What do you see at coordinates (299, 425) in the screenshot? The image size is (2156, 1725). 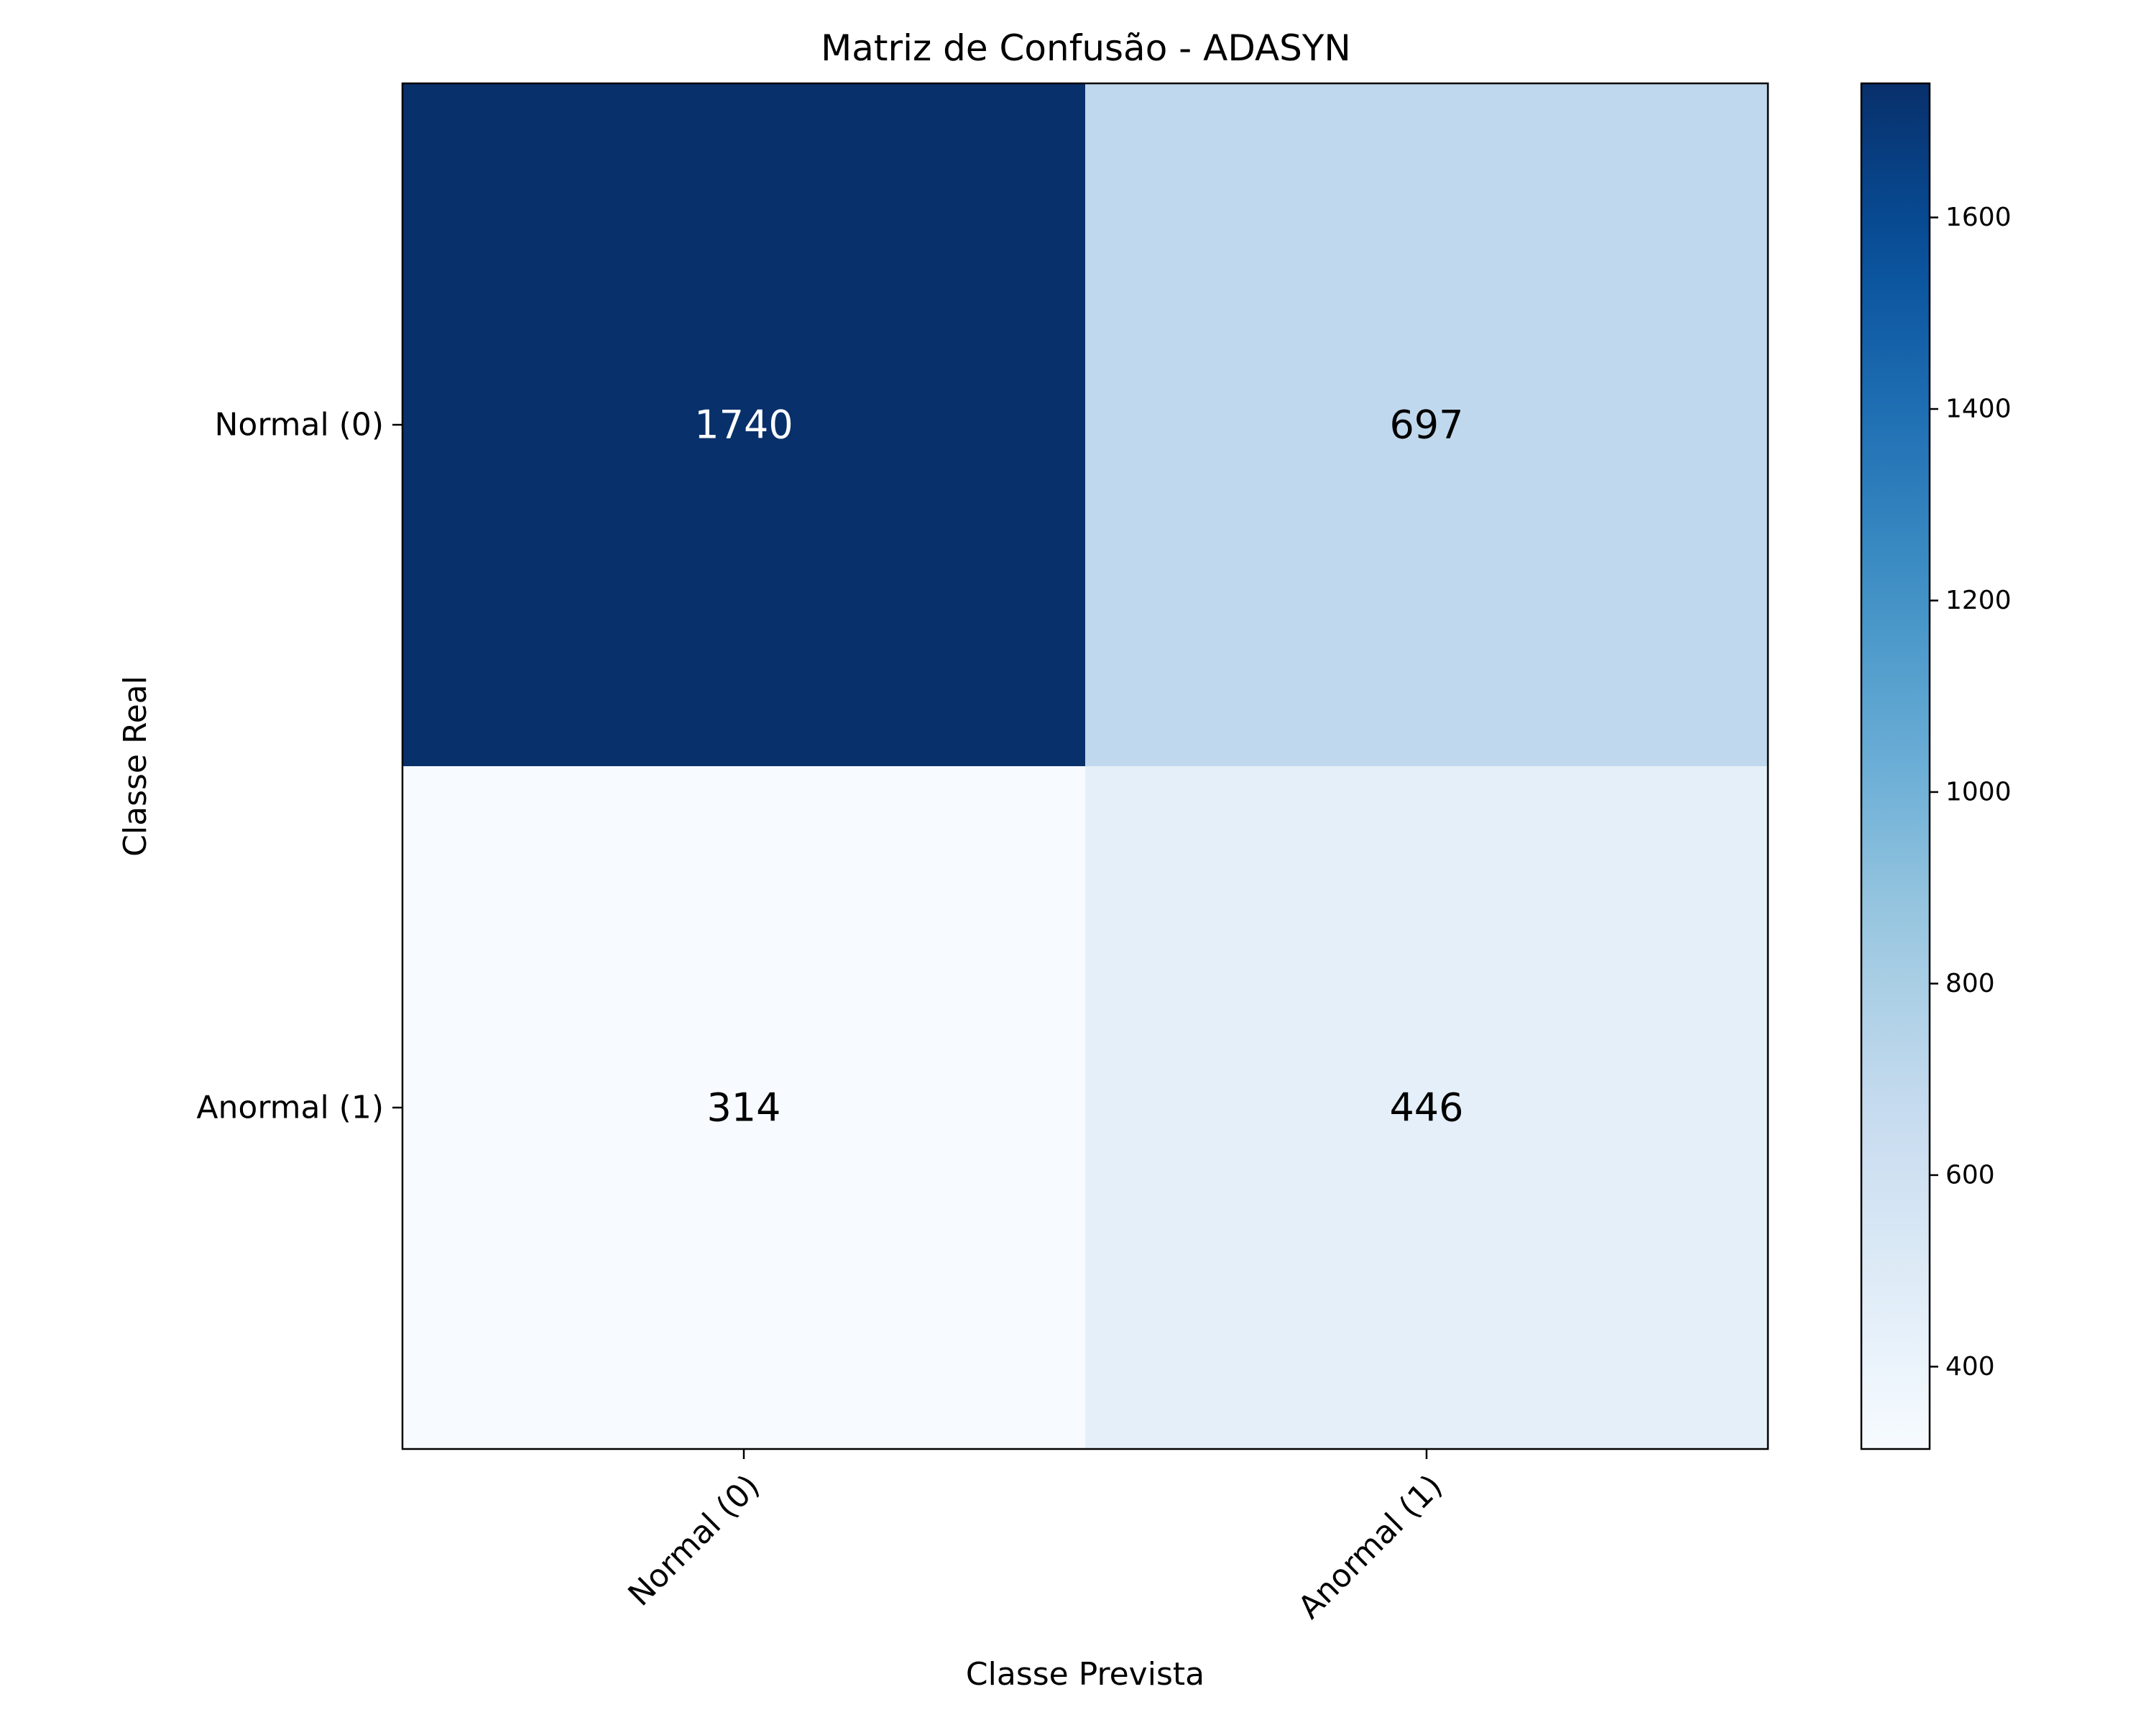 I see `y-tick-label: Normal (0)` at bounding box center [299, 425].